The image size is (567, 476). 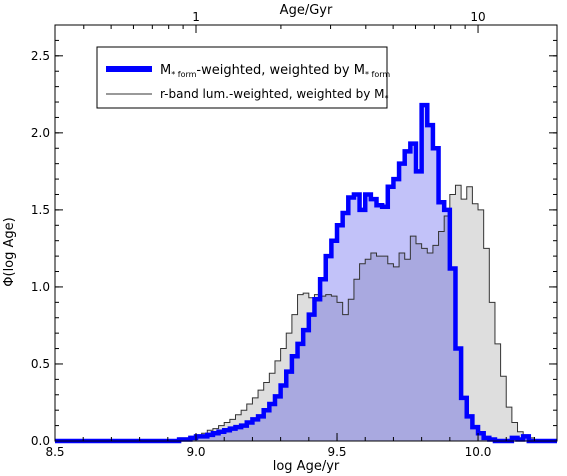 I want to click on x-tick-label: 9.5, so click(x=336, y=452).